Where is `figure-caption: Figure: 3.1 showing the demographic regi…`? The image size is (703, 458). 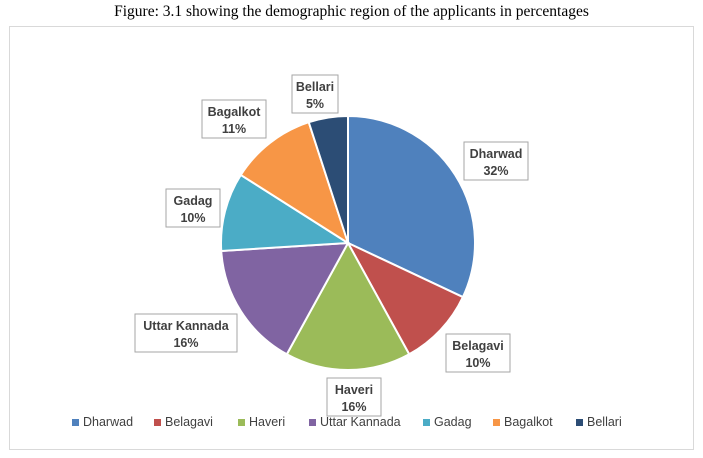
figure-caption: Figure: 3.1 showing the demographic regi… is located at coordinates (351, 11).